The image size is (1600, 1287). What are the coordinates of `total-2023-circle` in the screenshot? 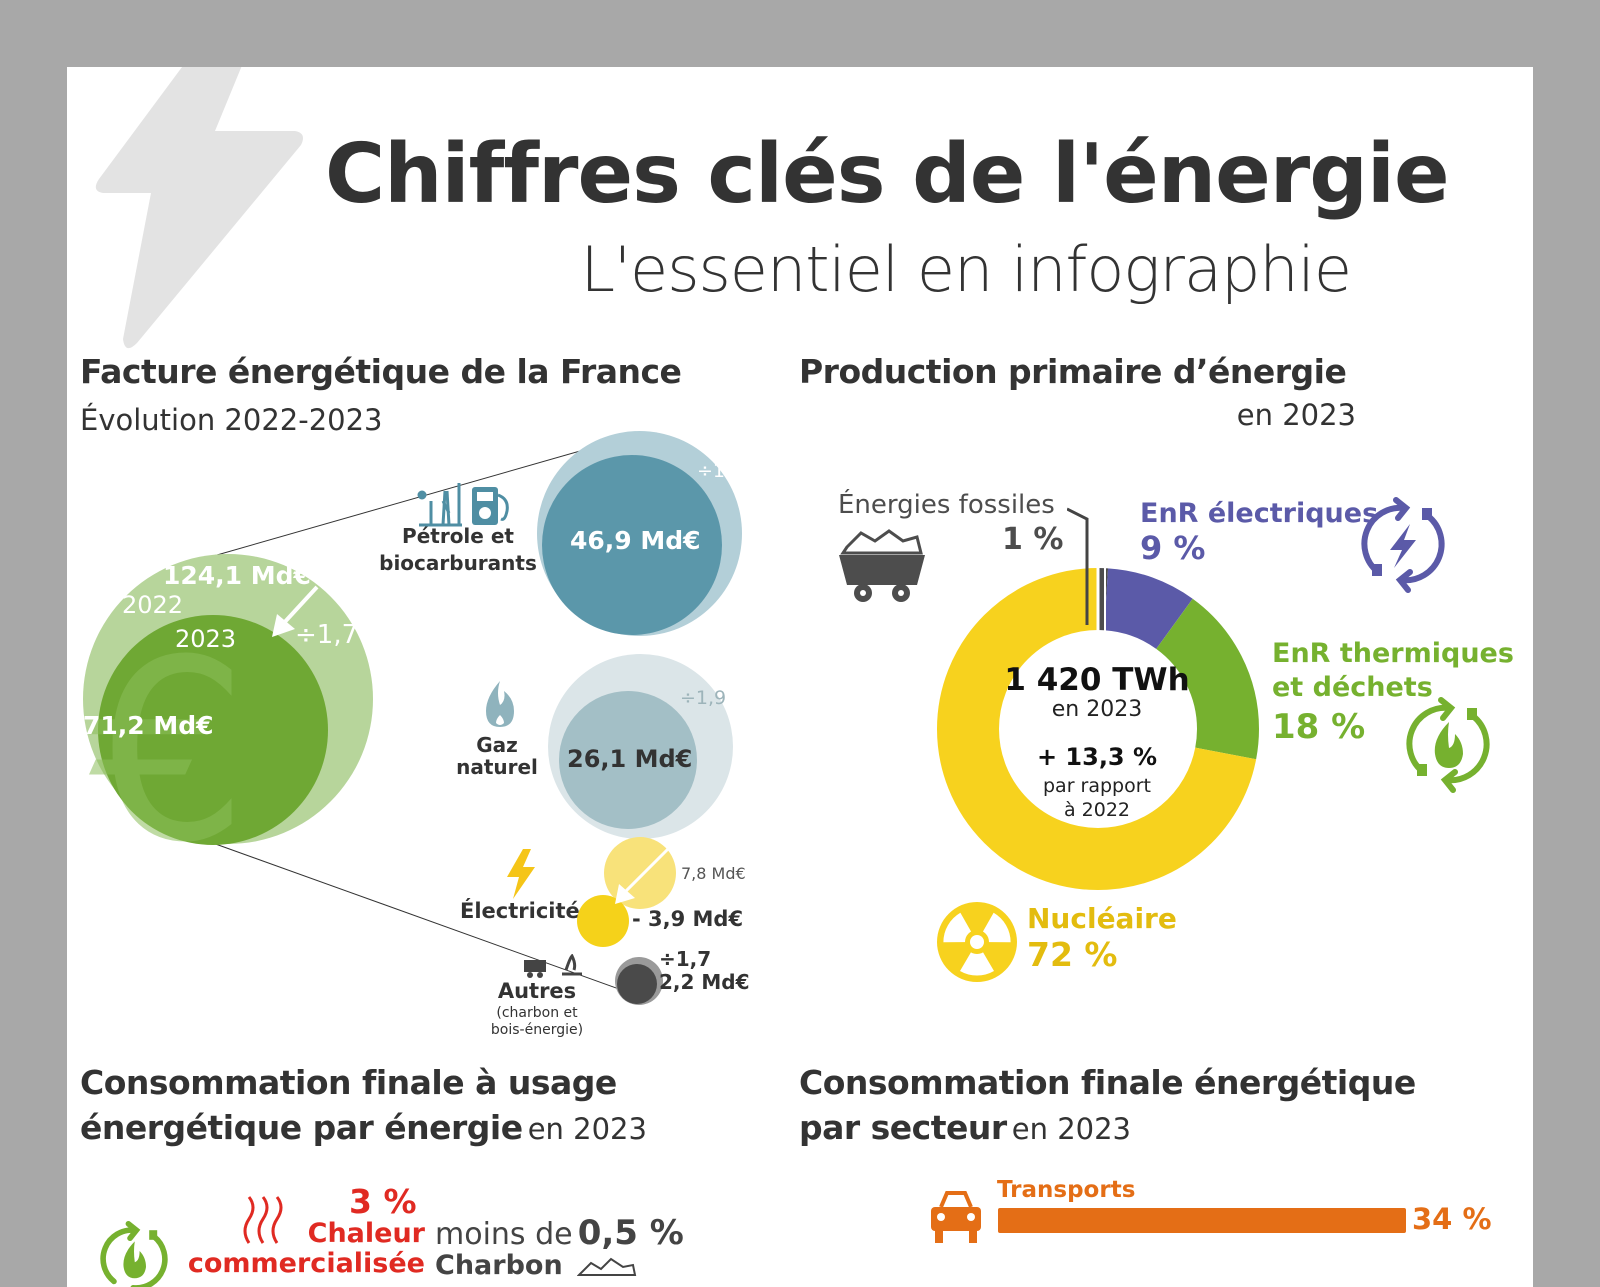 It's located at (213, 730).